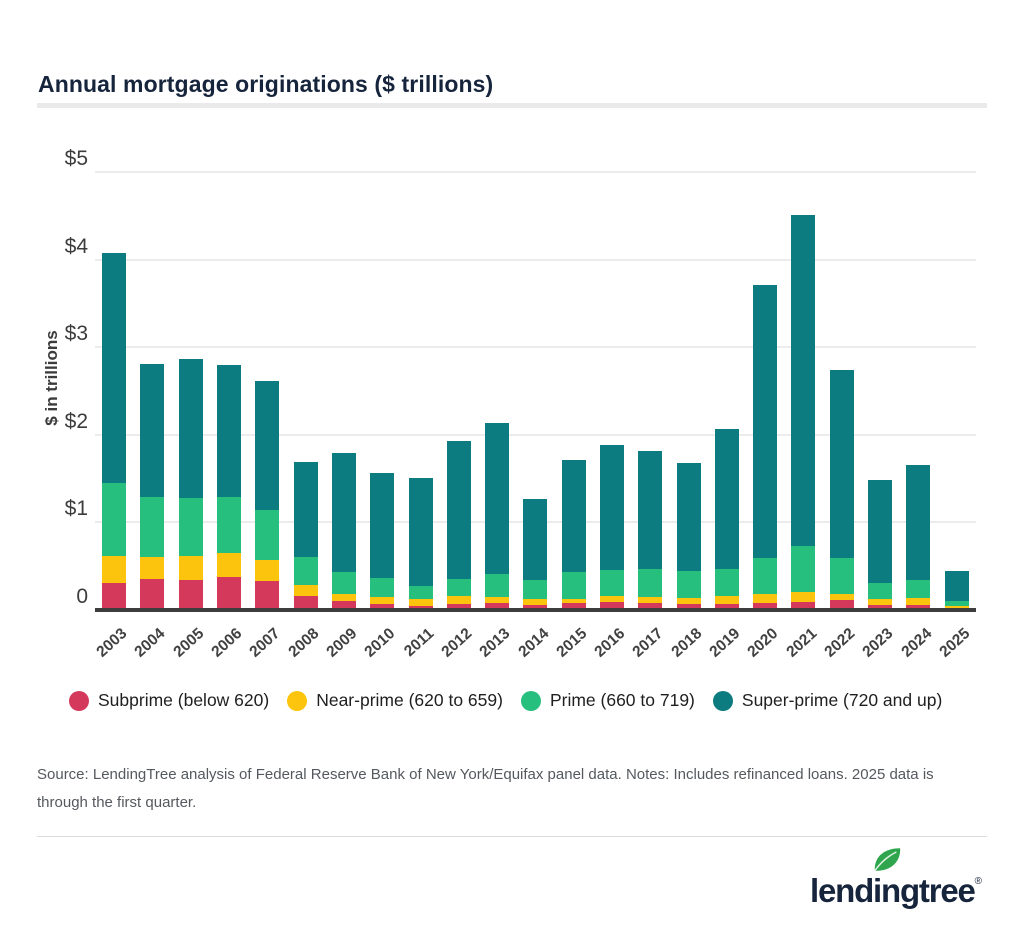 The image size is (1024, 927). What do you see at coordinates (535, 172) in the screenshot?
I see `gridline` at bounding box center [535, 172].